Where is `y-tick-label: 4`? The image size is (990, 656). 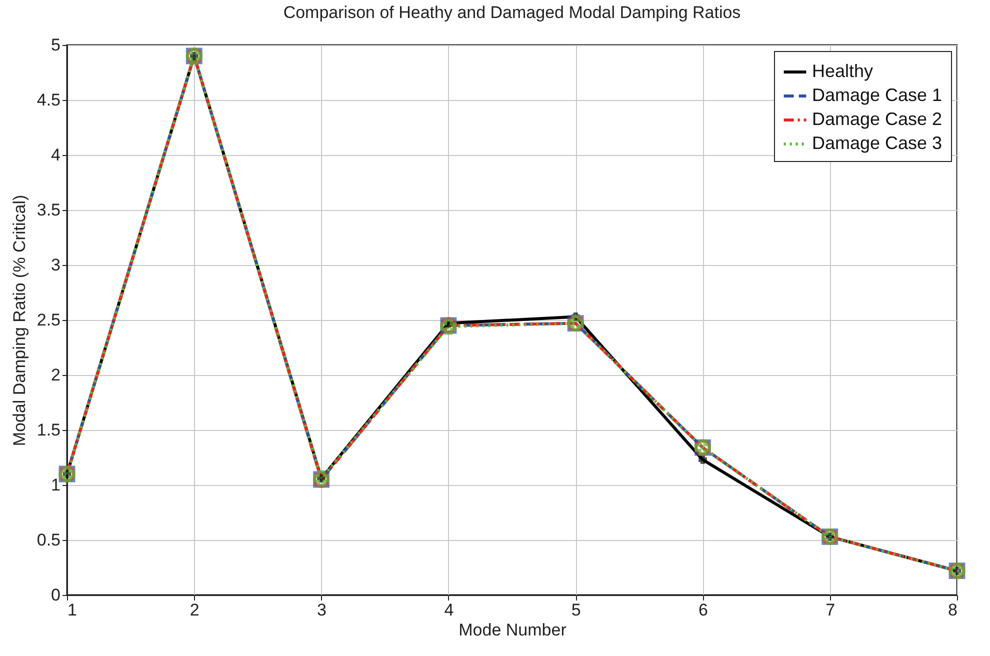
y-tick-label: 4 is located at coordinates (55, 155).